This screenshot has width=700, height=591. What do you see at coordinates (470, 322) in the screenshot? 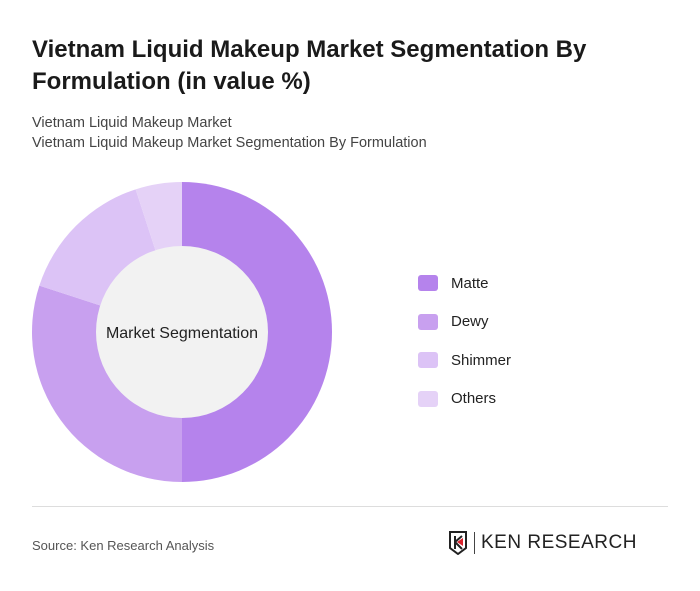
I see `legend-label: Dewy` at bounding box center [470, 322].